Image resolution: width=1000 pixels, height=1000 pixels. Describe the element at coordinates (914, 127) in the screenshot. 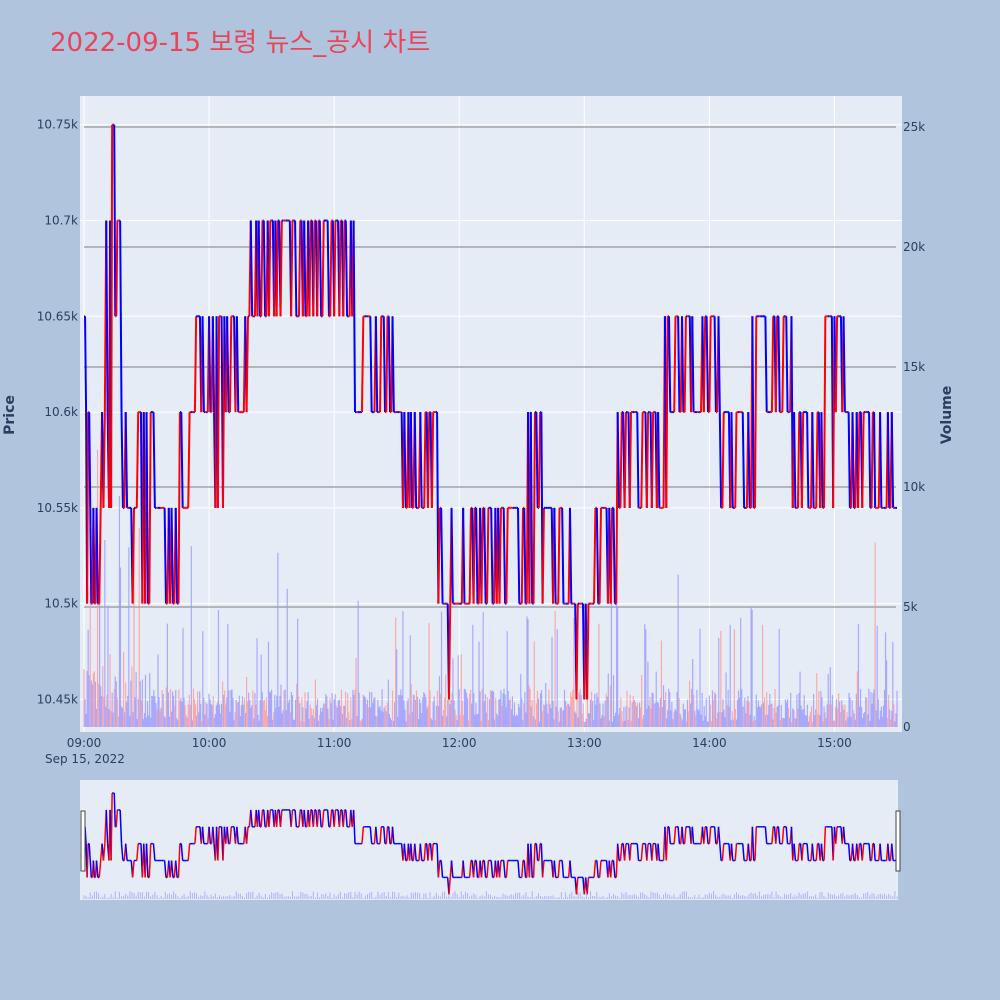

I see `volume-tick-label: 25k` at that location.